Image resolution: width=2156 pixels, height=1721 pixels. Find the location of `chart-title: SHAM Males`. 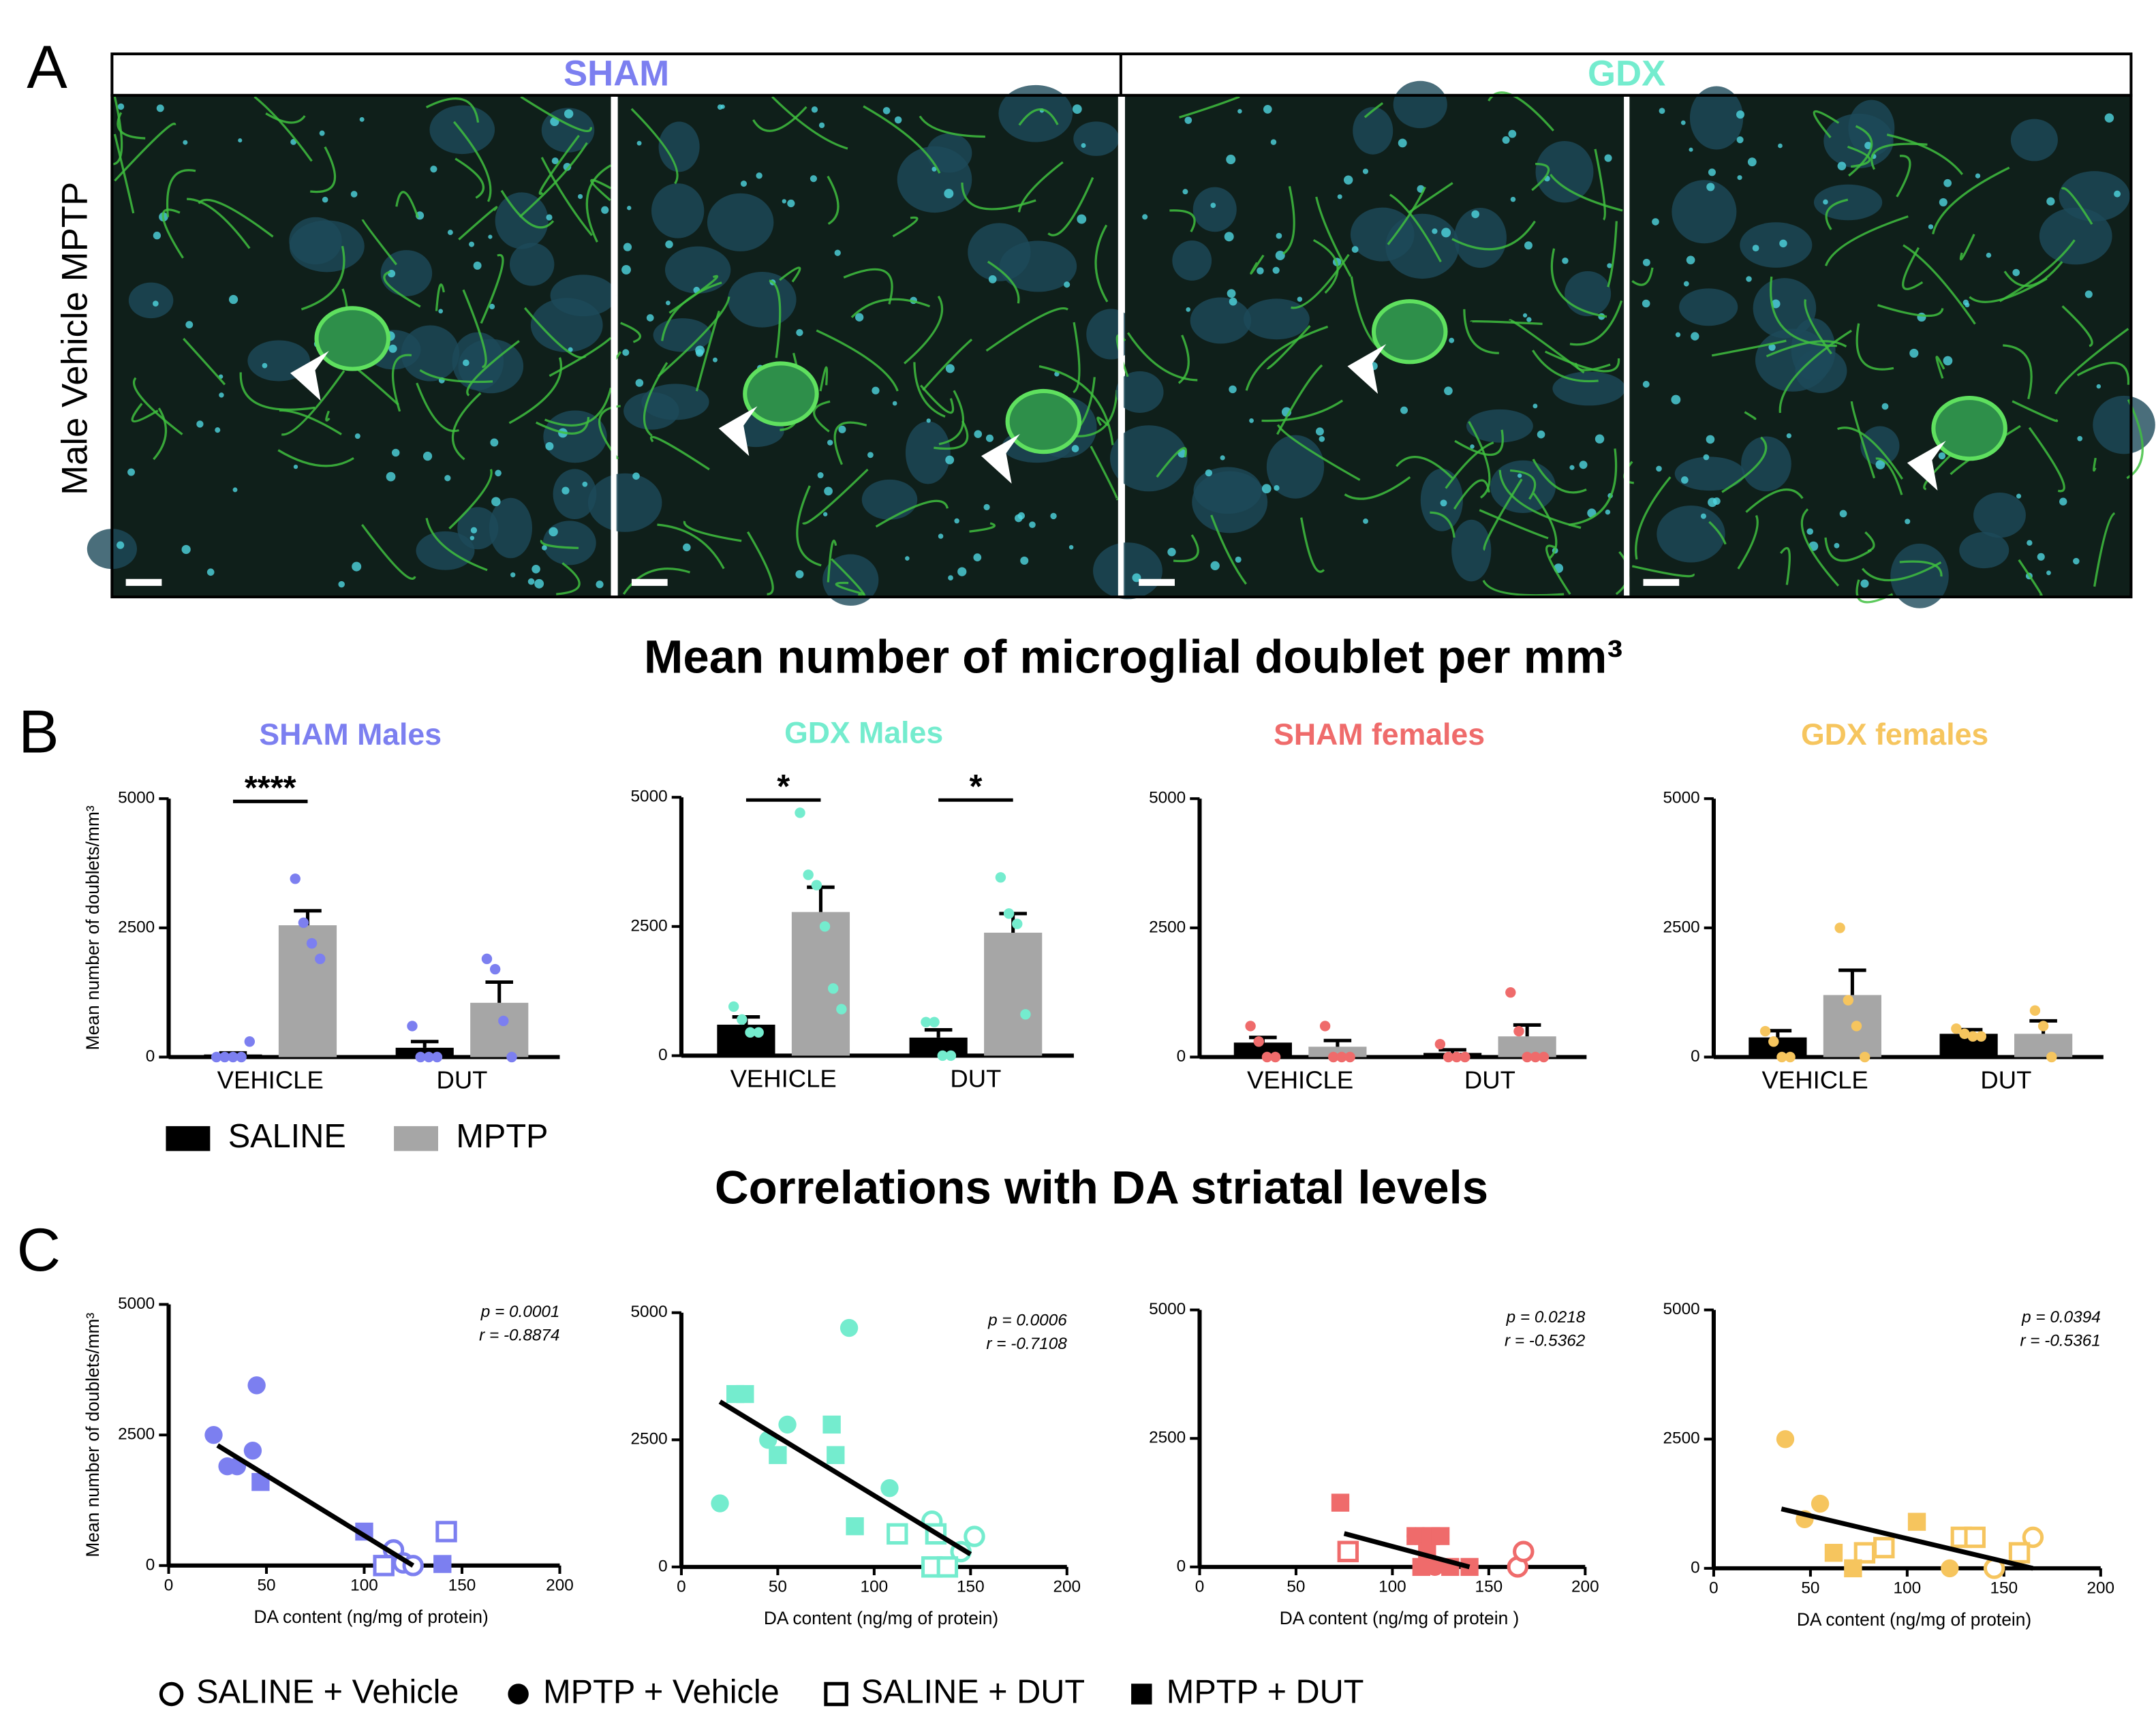

chart-title: SHAM Males is located at coordinates (350, 734).